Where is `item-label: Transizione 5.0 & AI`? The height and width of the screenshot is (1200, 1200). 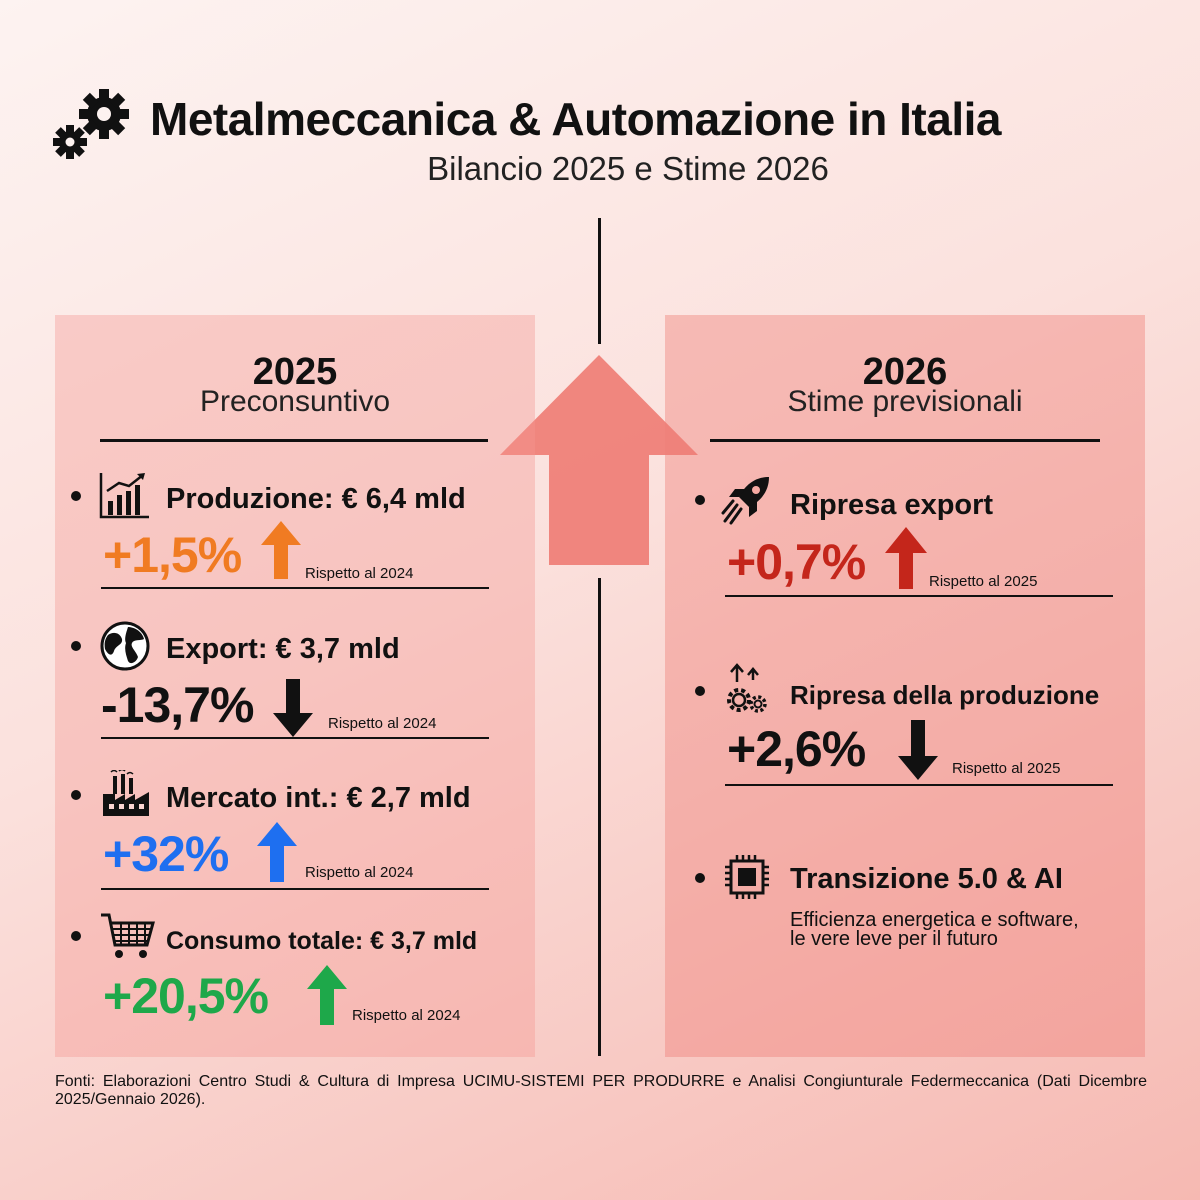
item-label: Transizione 5.0 & AI is located at coordinates (926, 879).